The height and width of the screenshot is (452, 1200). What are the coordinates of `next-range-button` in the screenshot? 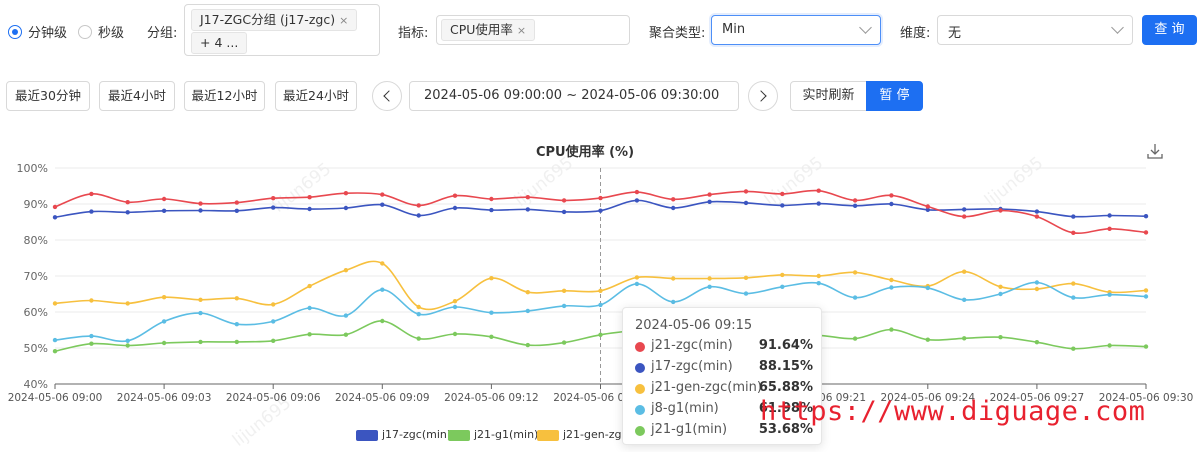 It's located at (763, 96).